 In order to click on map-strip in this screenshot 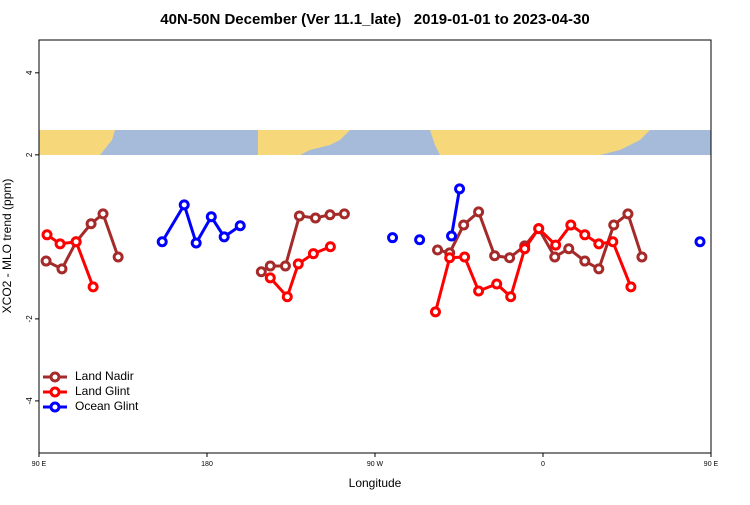, I will do `click(375, 142)`.